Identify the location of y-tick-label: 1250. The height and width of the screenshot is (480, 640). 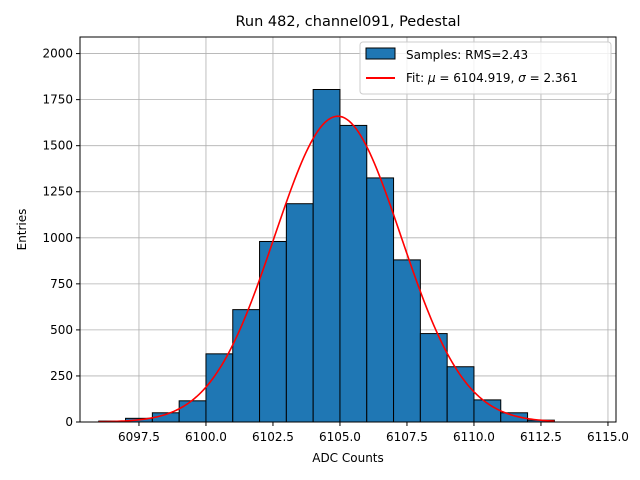
(57, 192).